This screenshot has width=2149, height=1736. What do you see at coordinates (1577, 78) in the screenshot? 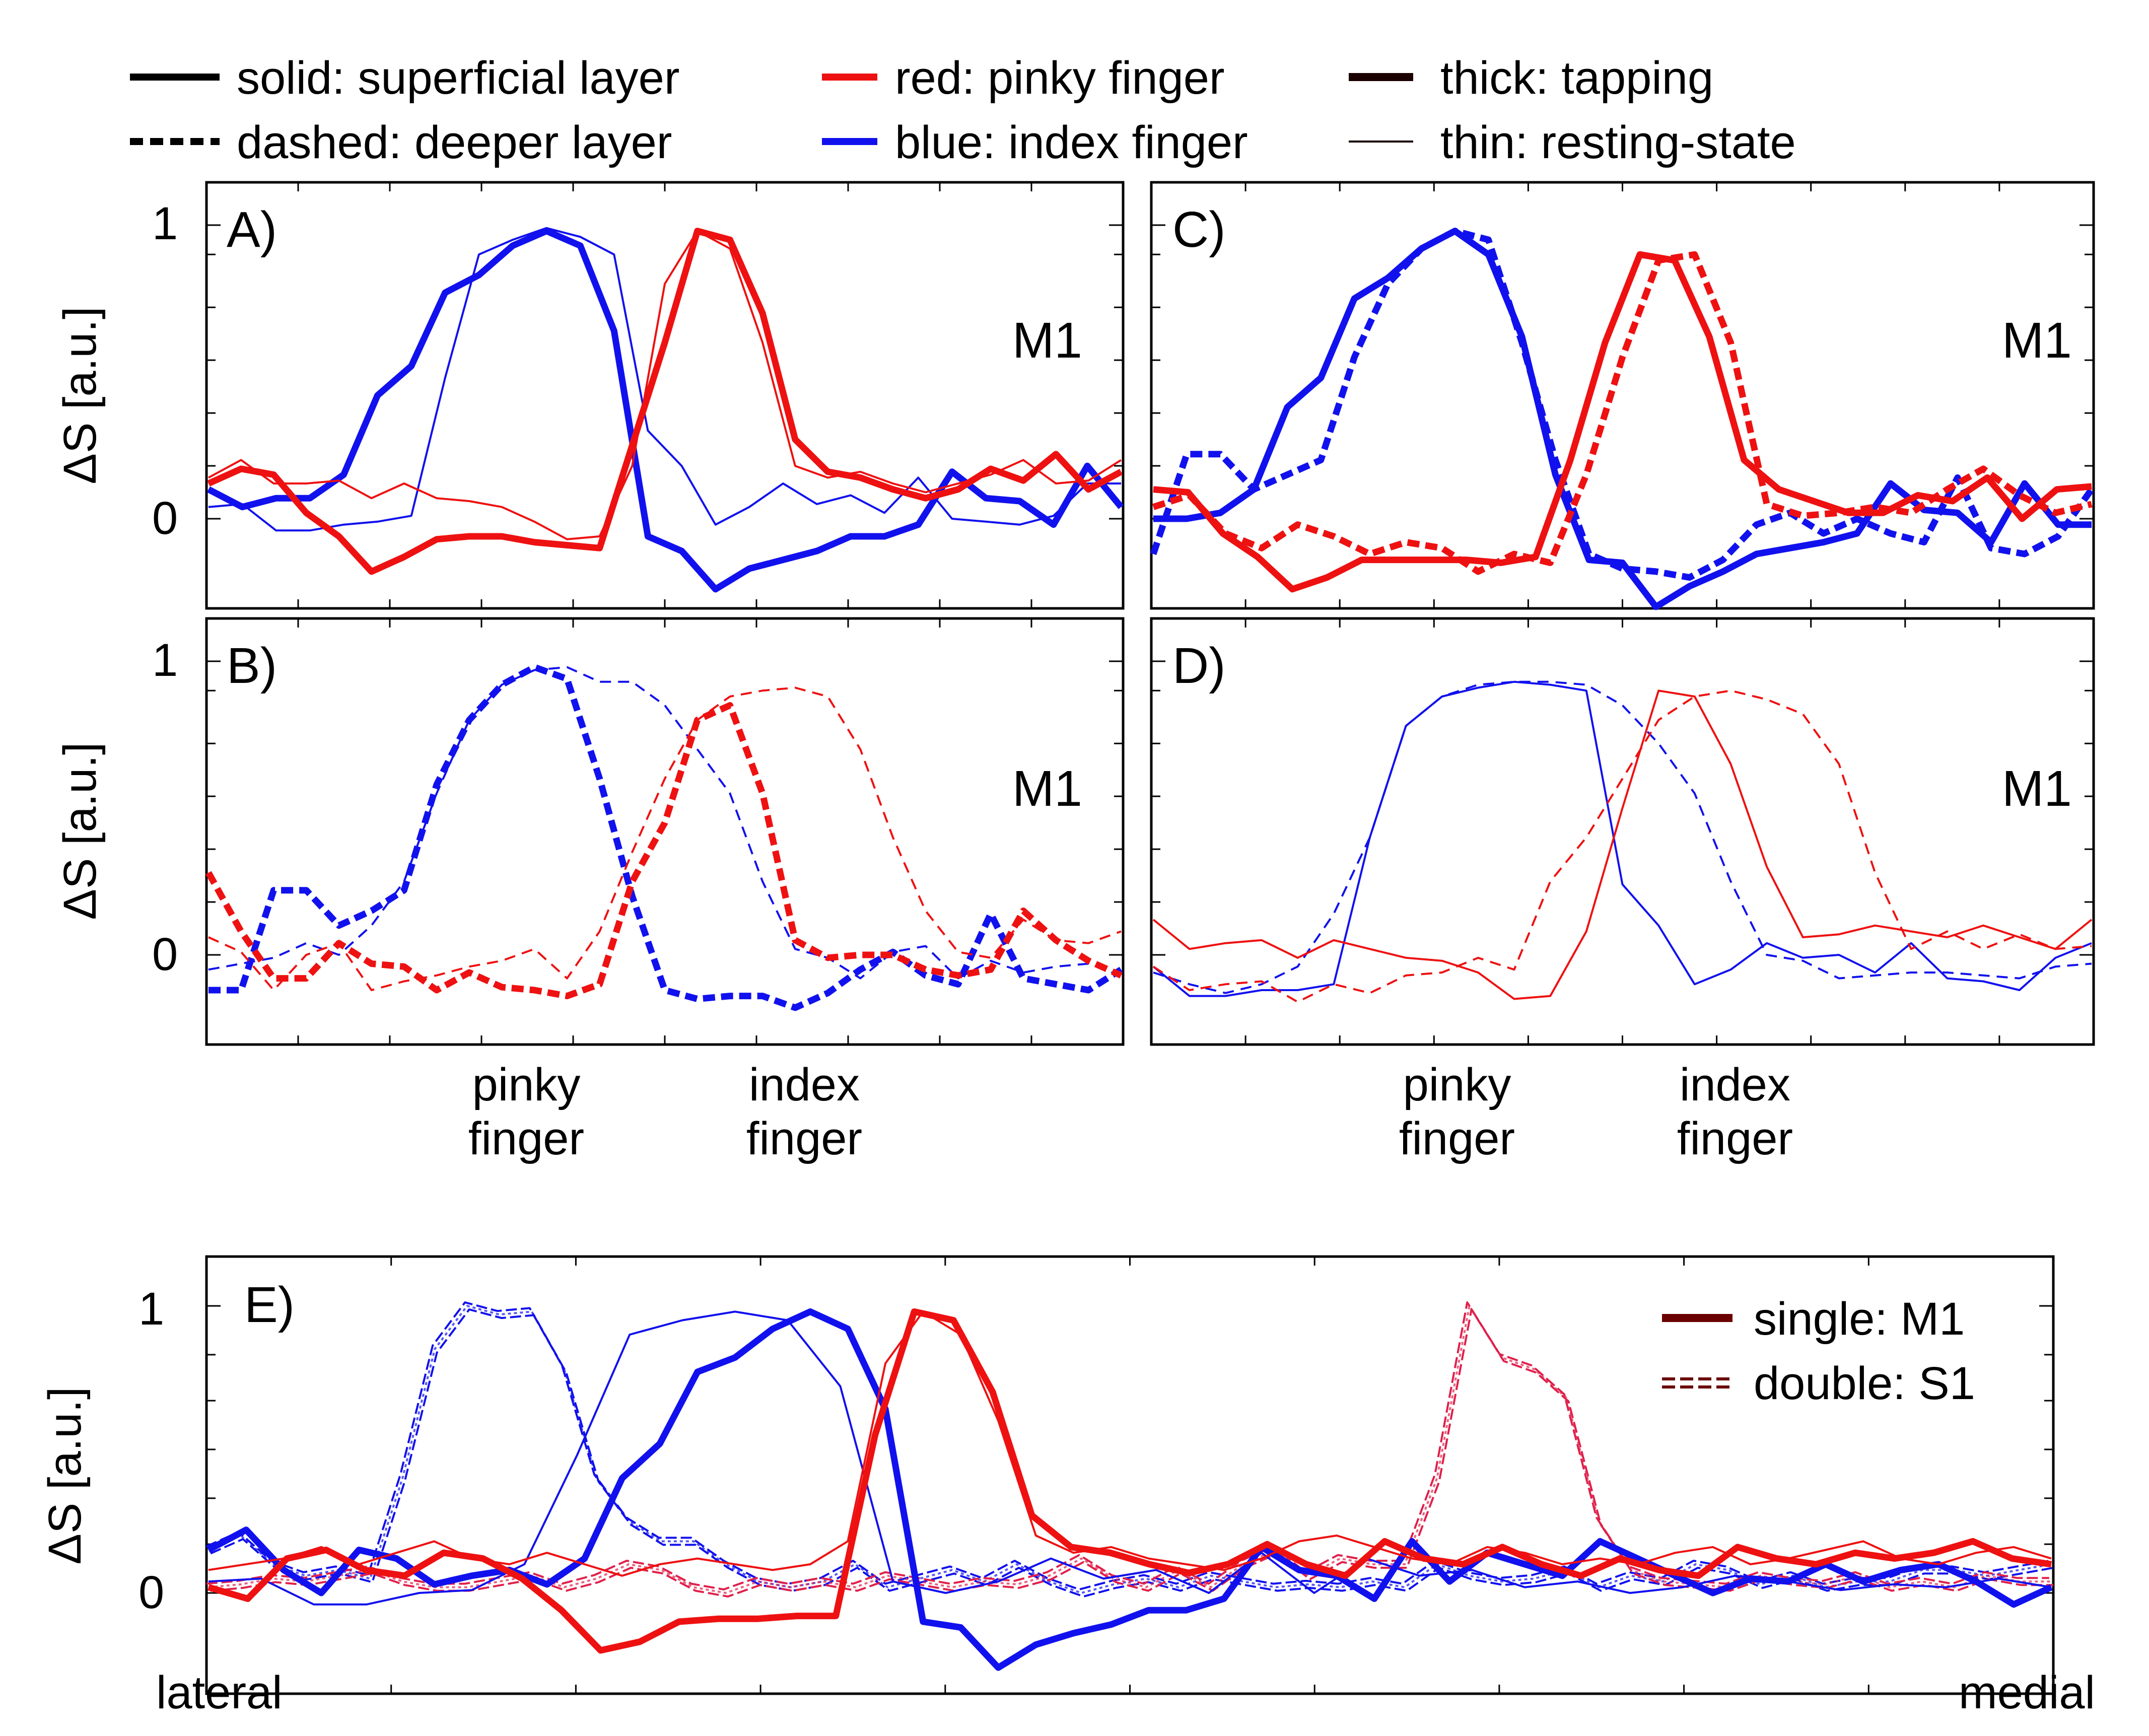
I see `legend-thick-text: thick: tapping` at bounding box center [1577, 78].